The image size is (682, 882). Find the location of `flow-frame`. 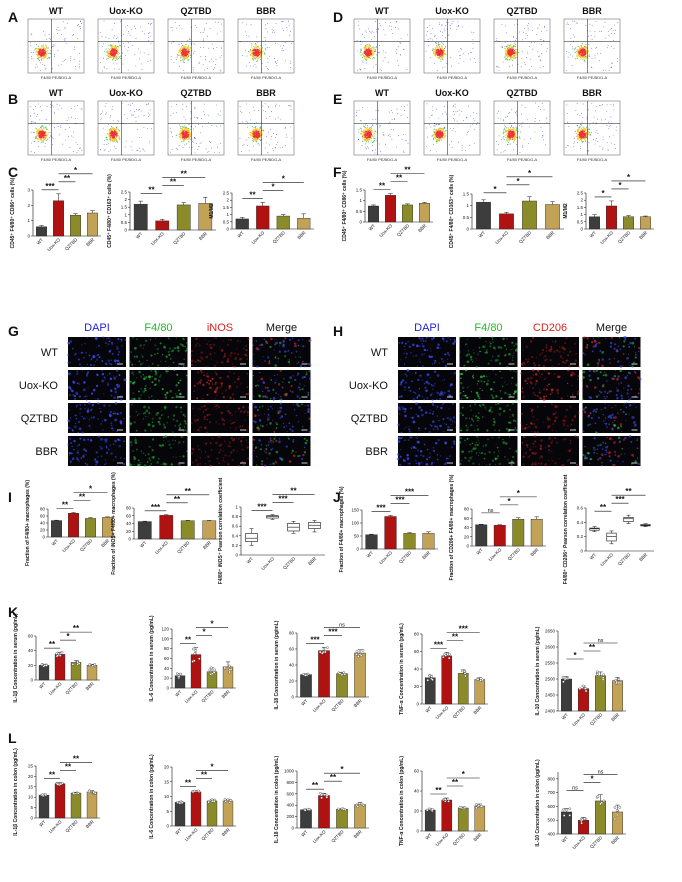

flow-frame is located at coordinates (126, 46).